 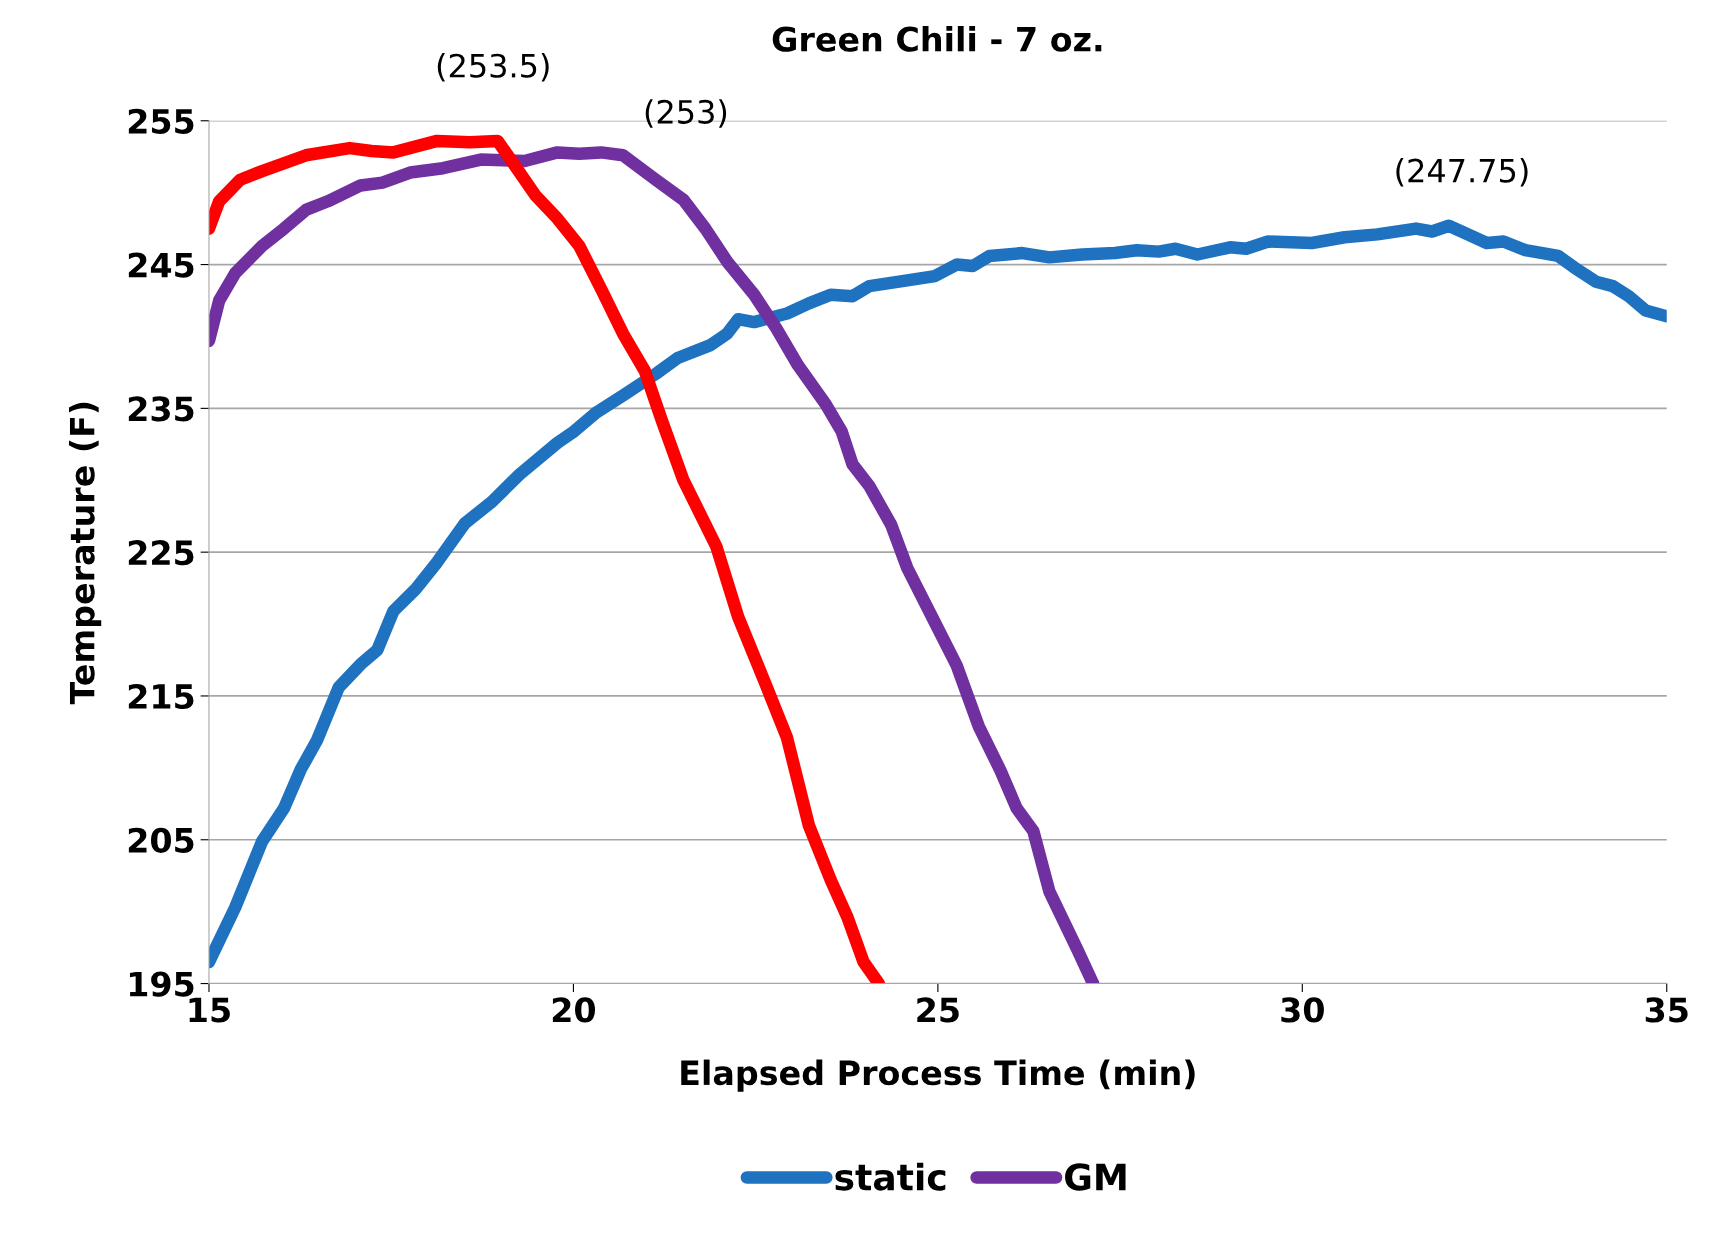 I want to click on y-tick-label: 195, so click(x=161, y=984).